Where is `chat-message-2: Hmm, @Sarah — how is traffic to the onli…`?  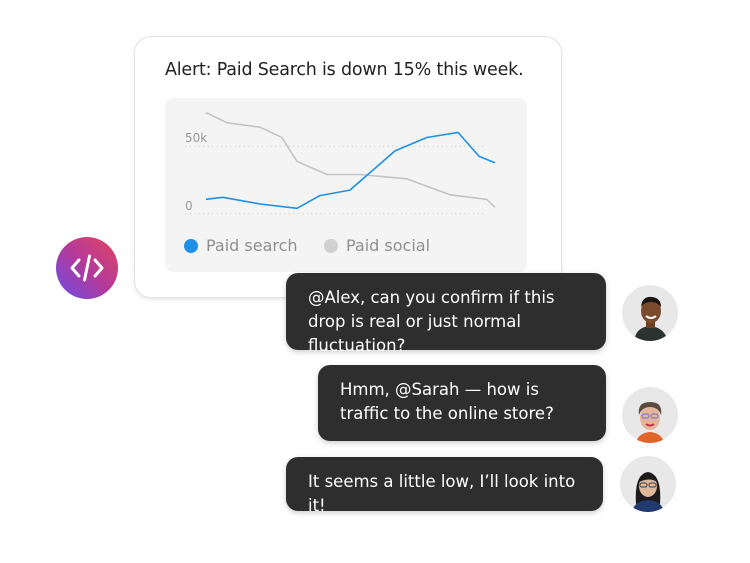 chat-message-2: Hmm, @Sarah — how is traffic to the onli… is located at coordinates (462, 403).